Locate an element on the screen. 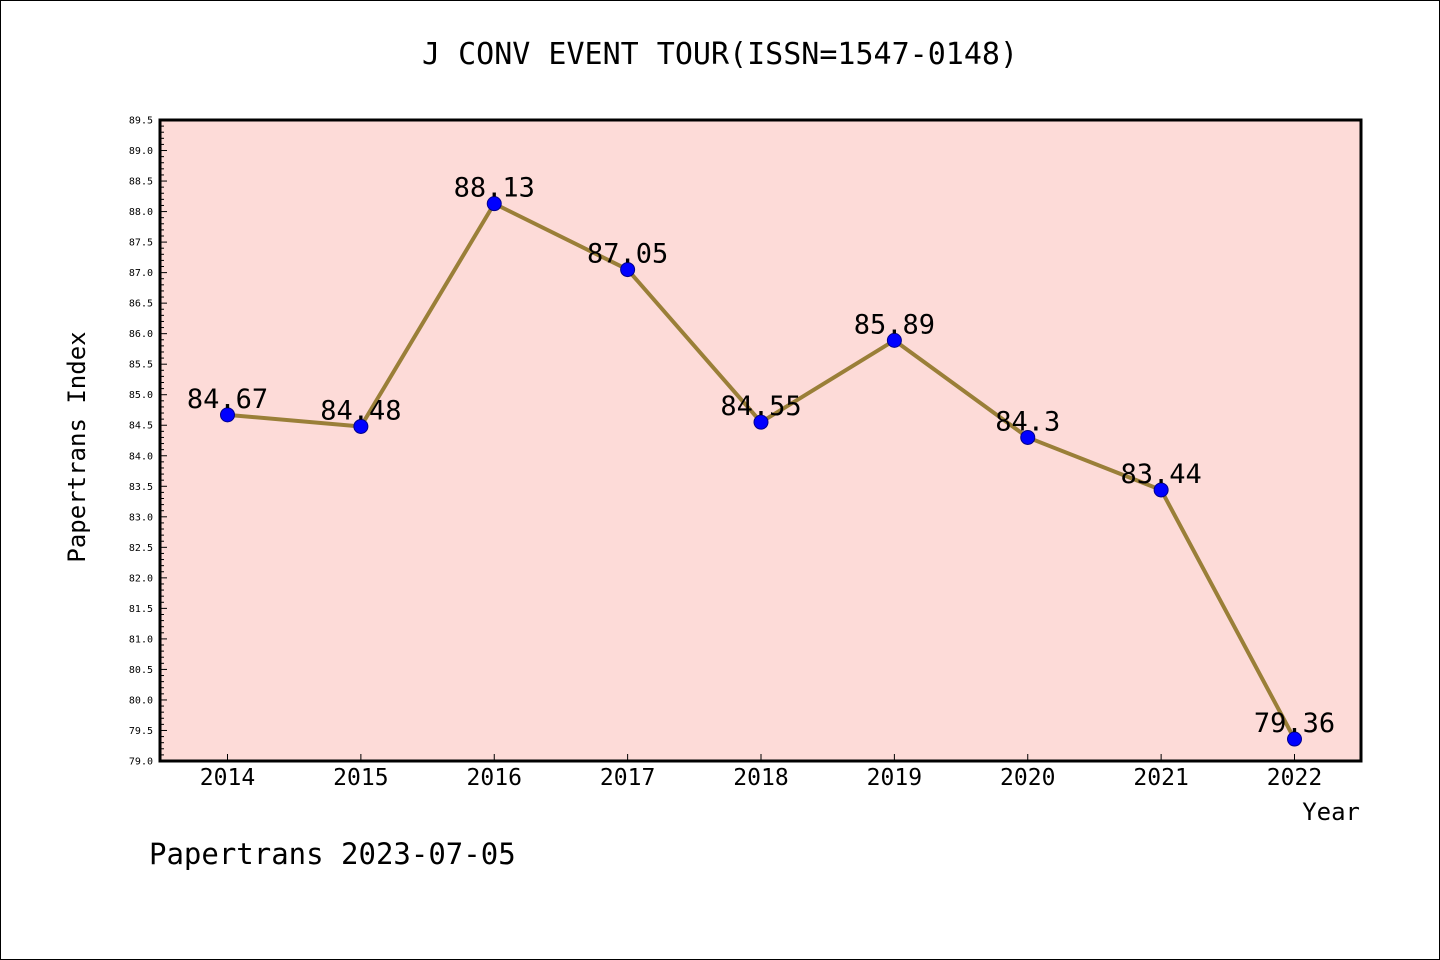 The width and height of the screenshot is (1440, 960). y-tick-label: 85.0 is located at coordinates (141, 395).